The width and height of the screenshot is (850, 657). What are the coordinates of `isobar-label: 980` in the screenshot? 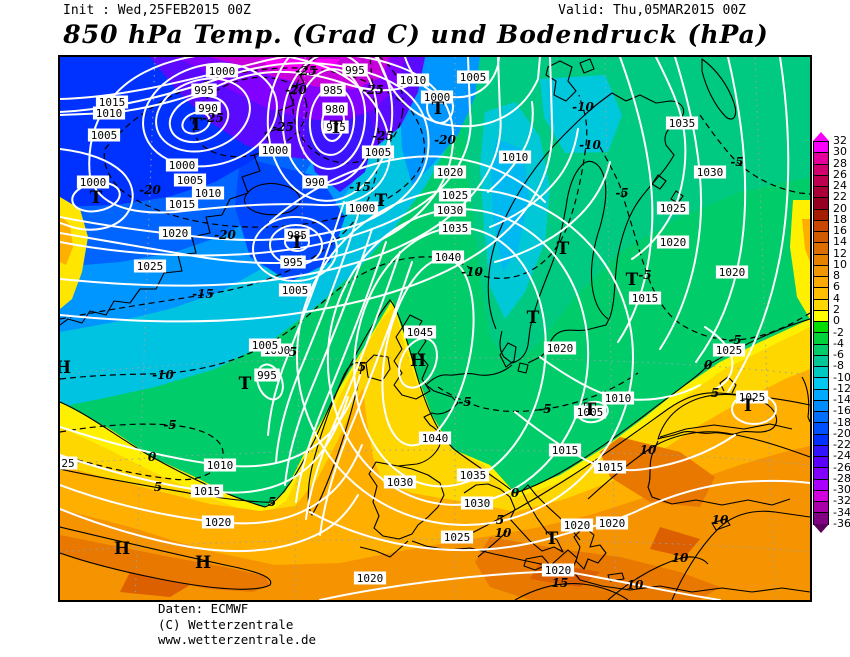 It's located at (335, 109).